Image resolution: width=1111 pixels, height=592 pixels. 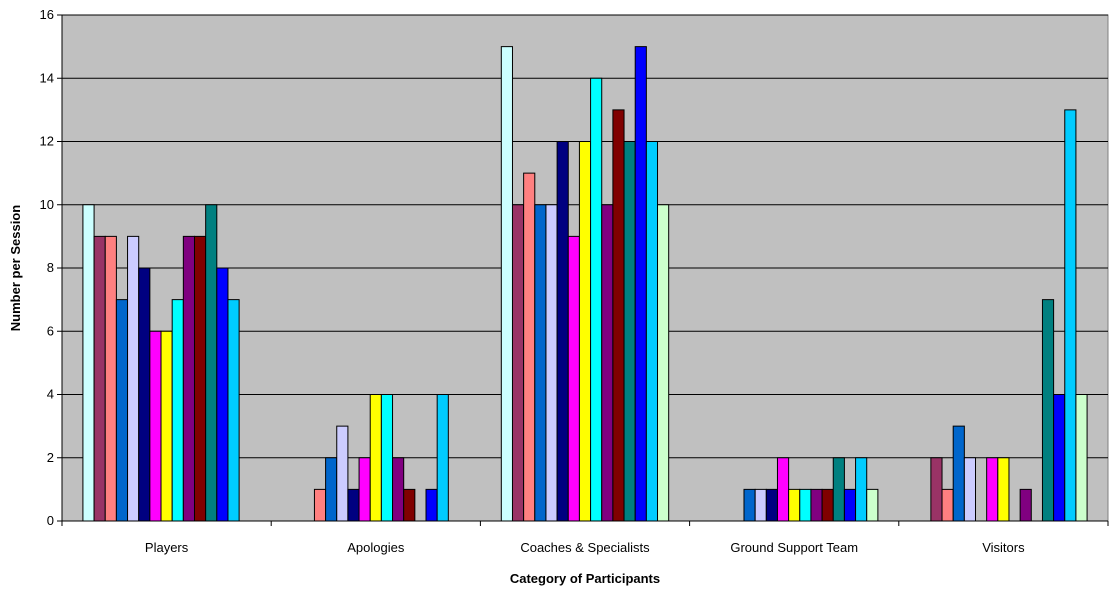 I want to click on y-tick-label: 10, so click(x=47, y=204).